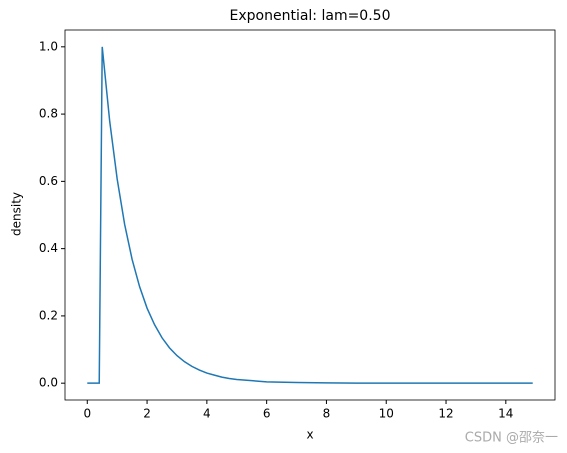  I want to click on y-tick-label: 0.4, so click(48, 248).